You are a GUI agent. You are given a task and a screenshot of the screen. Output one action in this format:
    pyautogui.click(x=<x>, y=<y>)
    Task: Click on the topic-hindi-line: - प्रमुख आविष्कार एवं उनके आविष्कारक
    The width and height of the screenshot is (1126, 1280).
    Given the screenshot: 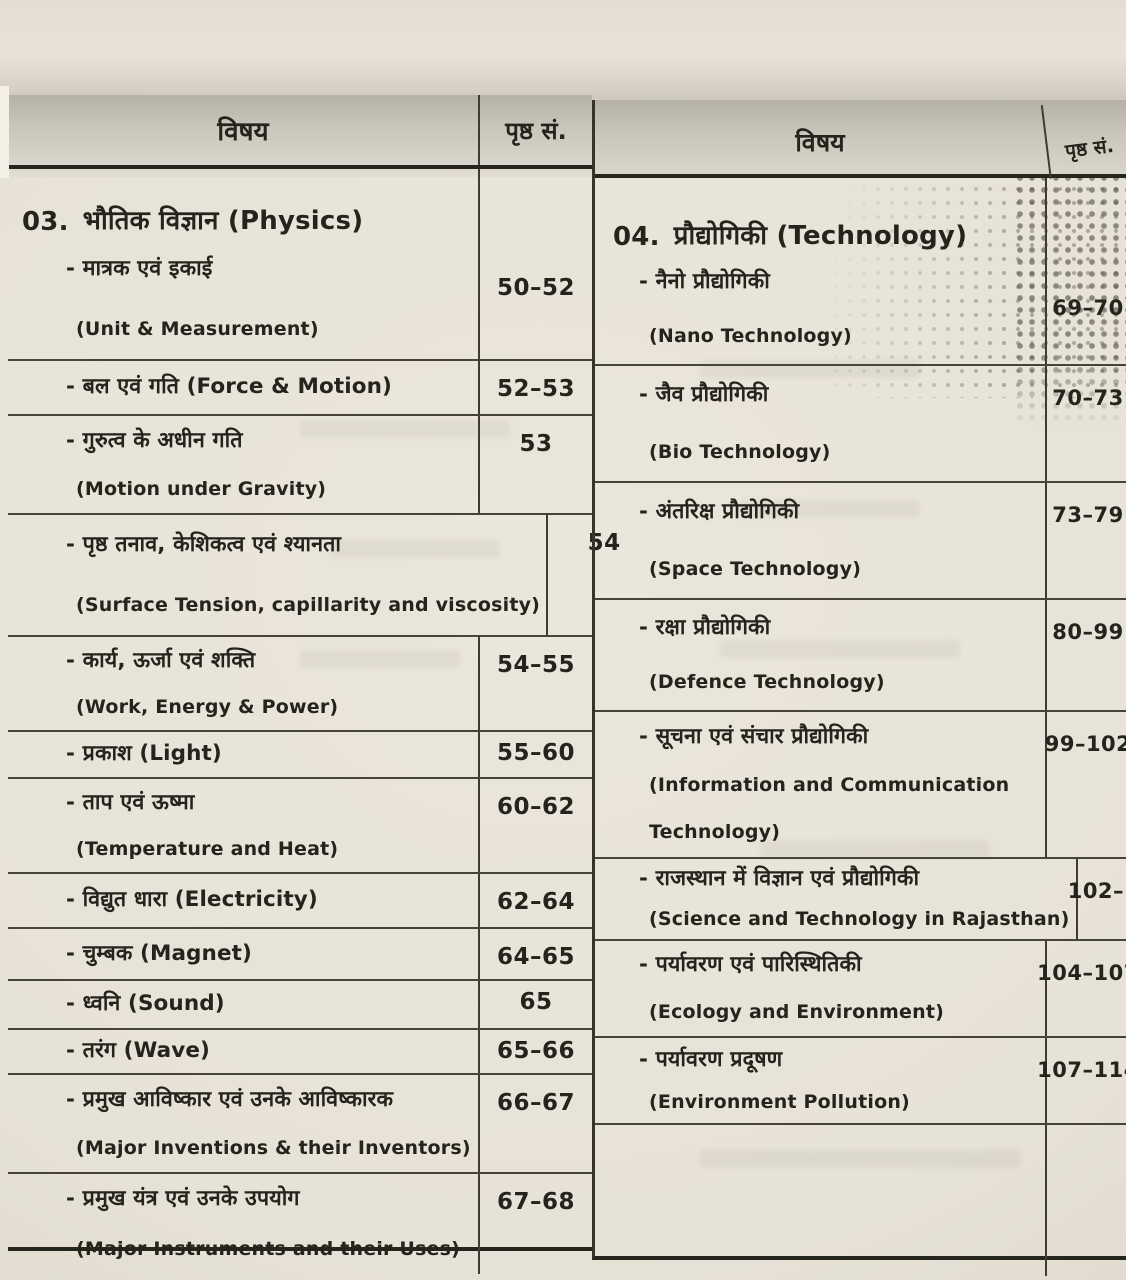 What is the action you would take?
    pyautogui.click(x=230, y=1099)
    